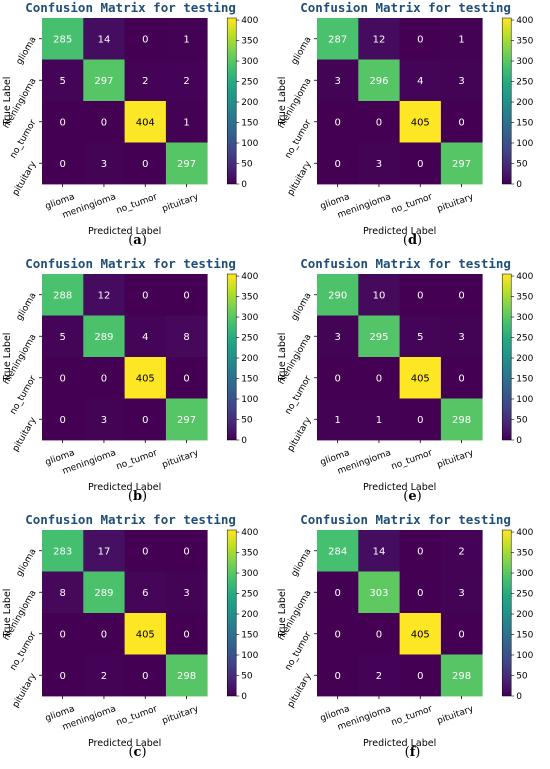  What do you see at coordinates (420, 337) in the screenshot?
I see `cell-value-label: 5` at bounding box center [420, 337].